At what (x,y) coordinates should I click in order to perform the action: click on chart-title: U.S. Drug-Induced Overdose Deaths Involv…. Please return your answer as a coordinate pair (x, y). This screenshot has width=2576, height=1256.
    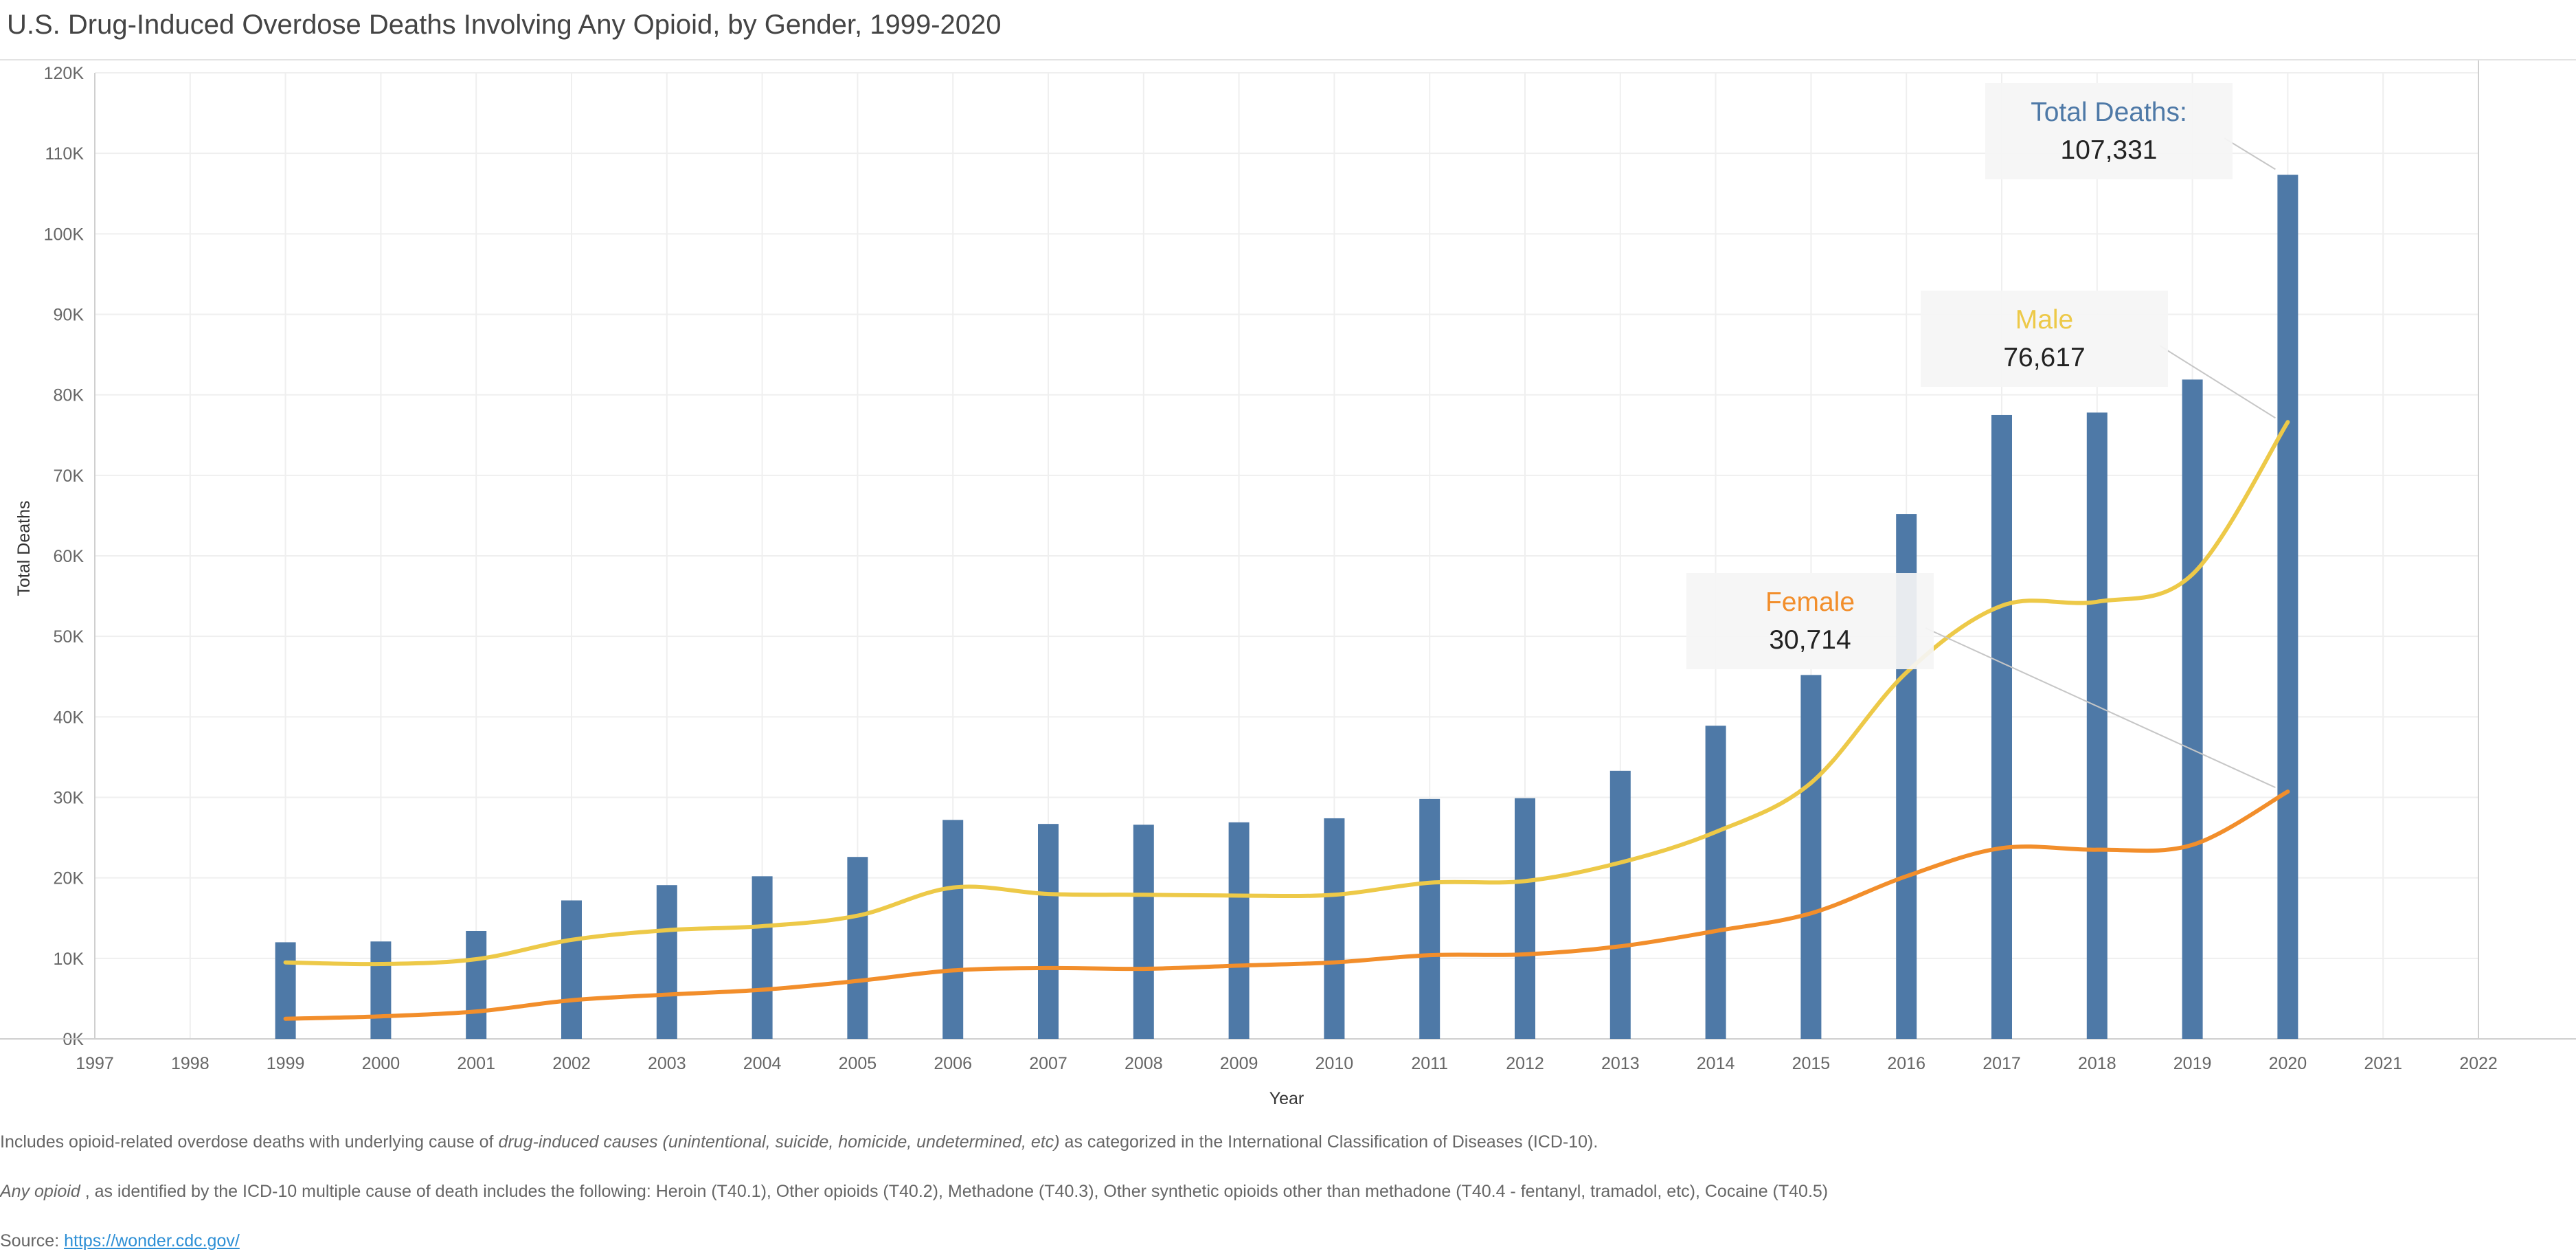
    Looking at the image, I should click on (504, 25).